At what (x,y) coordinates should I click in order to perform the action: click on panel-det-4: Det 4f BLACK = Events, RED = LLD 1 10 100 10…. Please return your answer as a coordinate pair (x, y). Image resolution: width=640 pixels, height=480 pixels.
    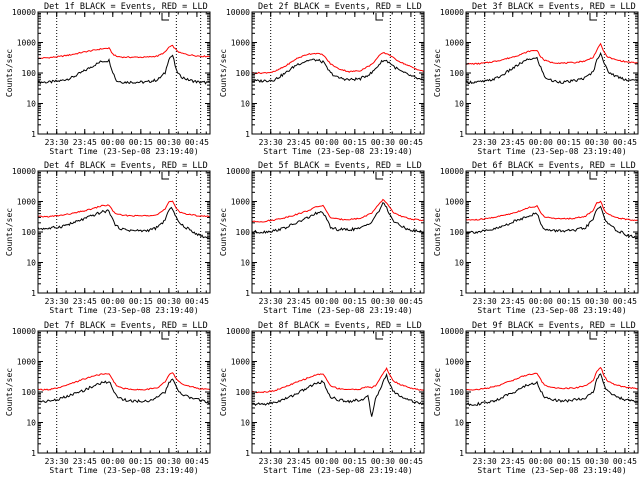
    Looking at the image, I should click on (108, 238).